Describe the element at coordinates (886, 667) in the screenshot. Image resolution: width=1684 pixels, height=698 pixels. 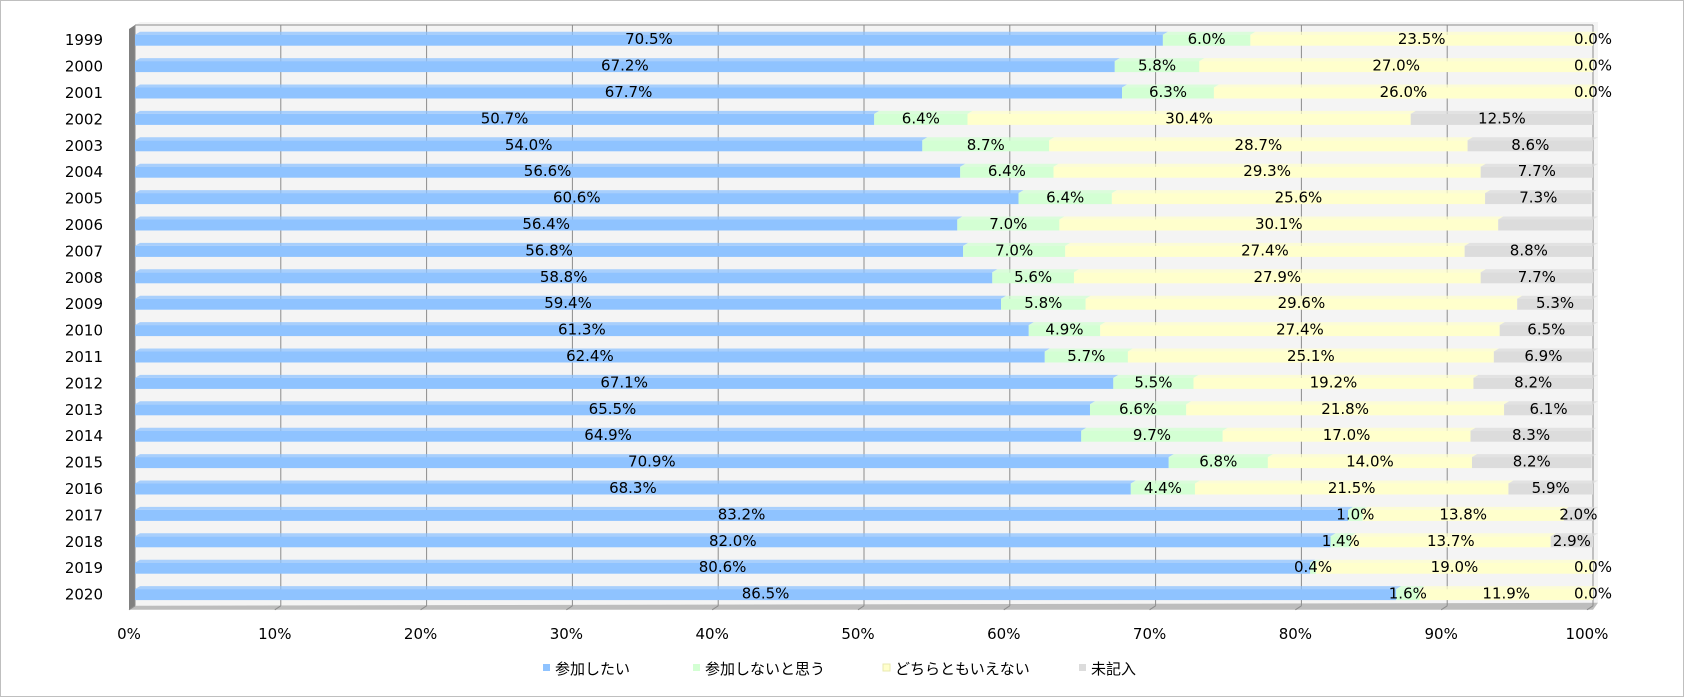
I see `legend-swatch` at that location.